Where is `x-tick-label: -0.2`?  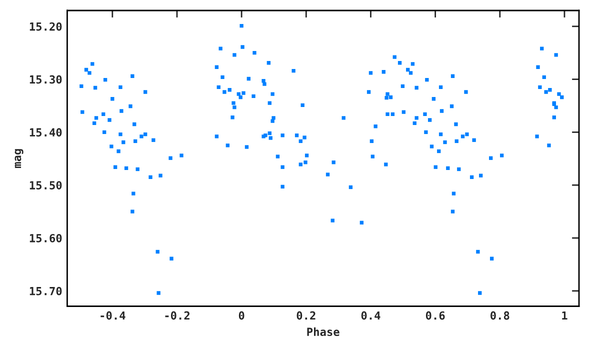 x-tick-label: -0.2 is located at coordinates (177, 315).